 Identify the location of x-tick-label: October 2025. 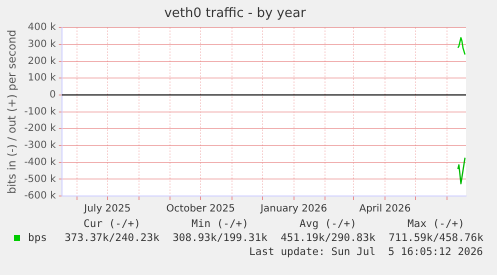
(200, 209).